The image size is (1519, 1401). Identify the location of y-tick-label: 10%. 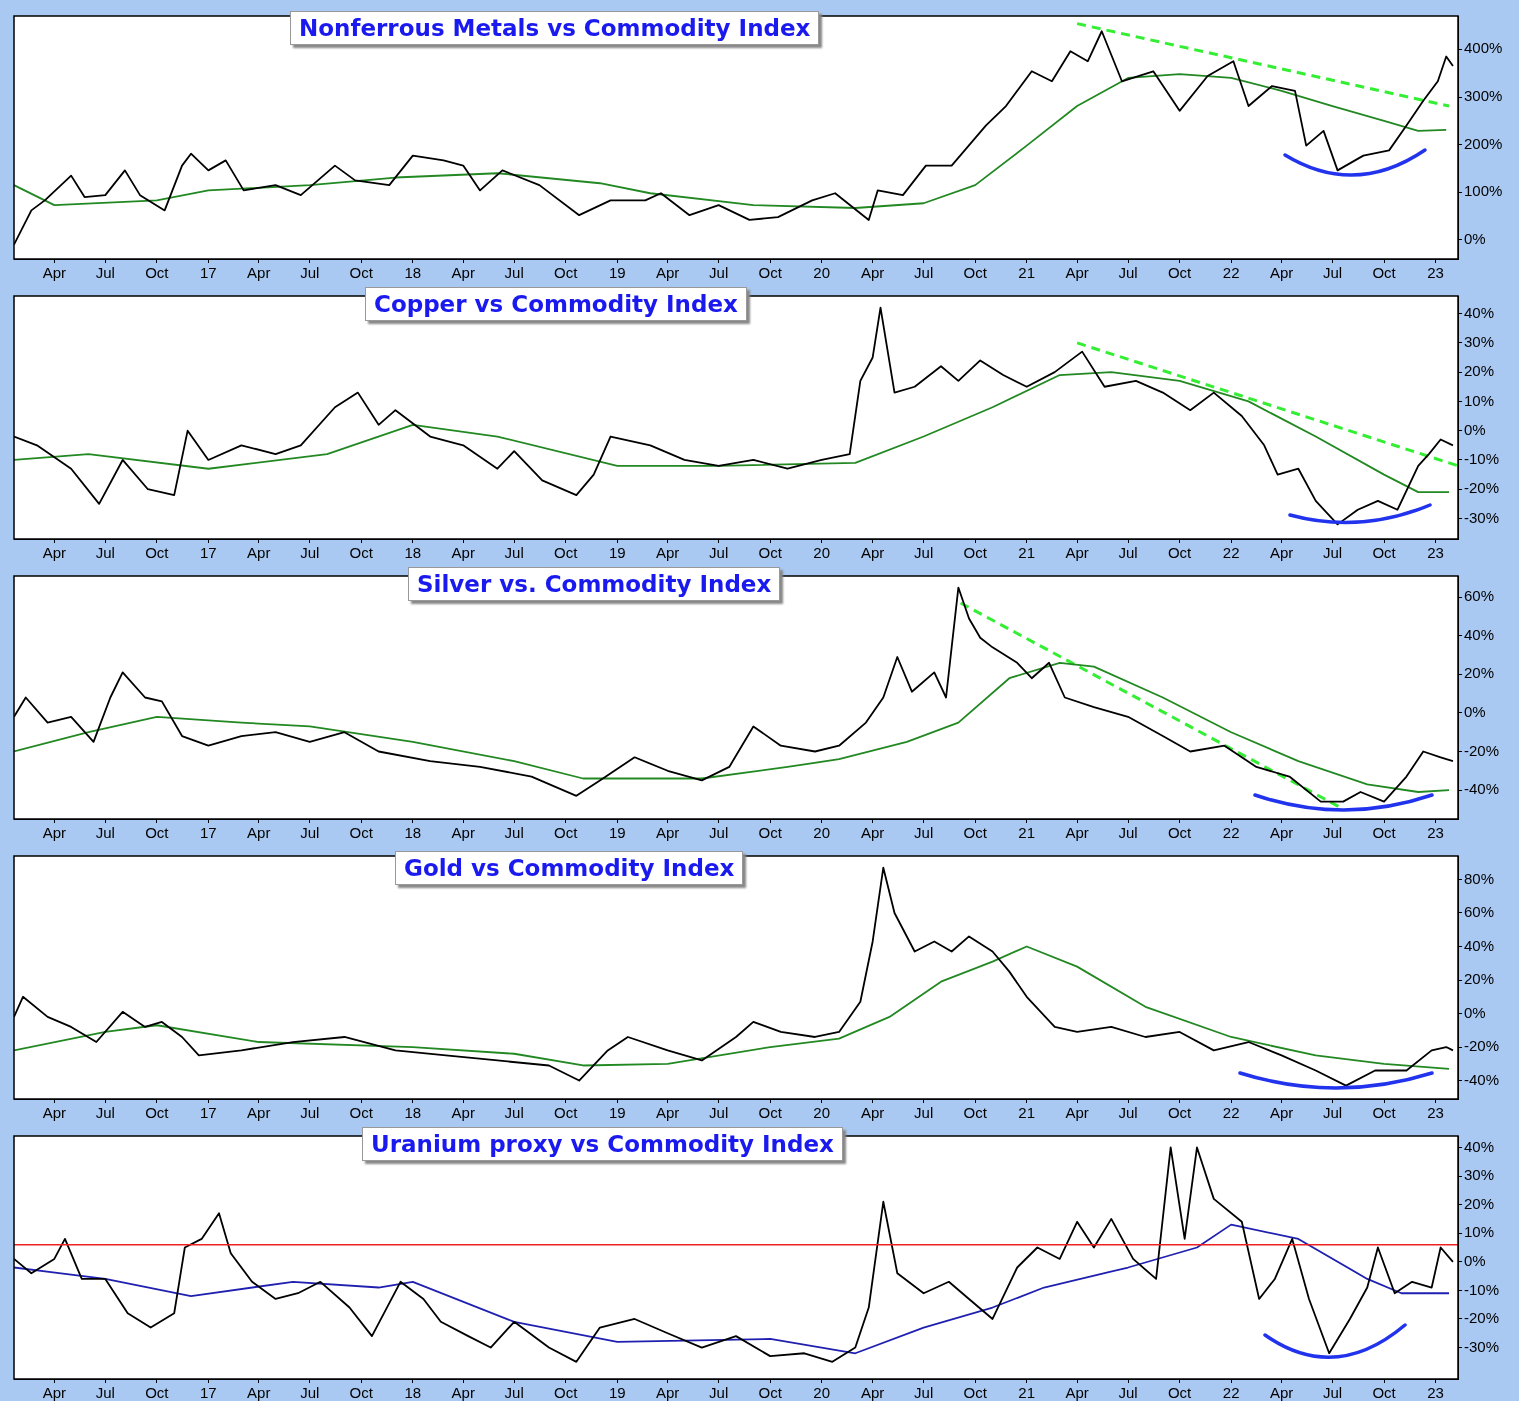
(1479, 1232).